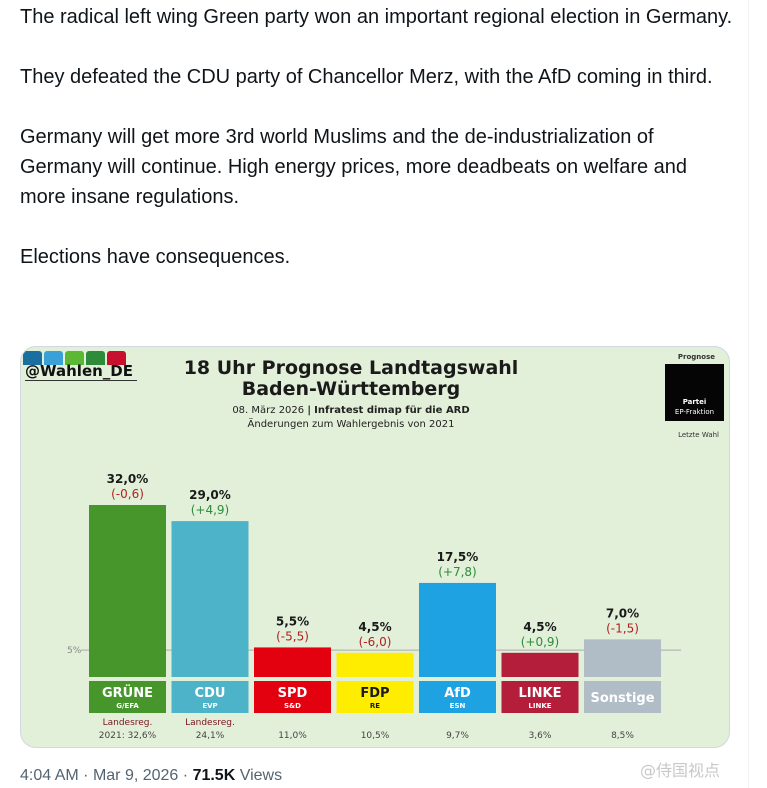 This screenshot has width=767, height=788. Describe the element at coordinates (293, 693) in the screenshot. I see `party-name: SPD` at that location.